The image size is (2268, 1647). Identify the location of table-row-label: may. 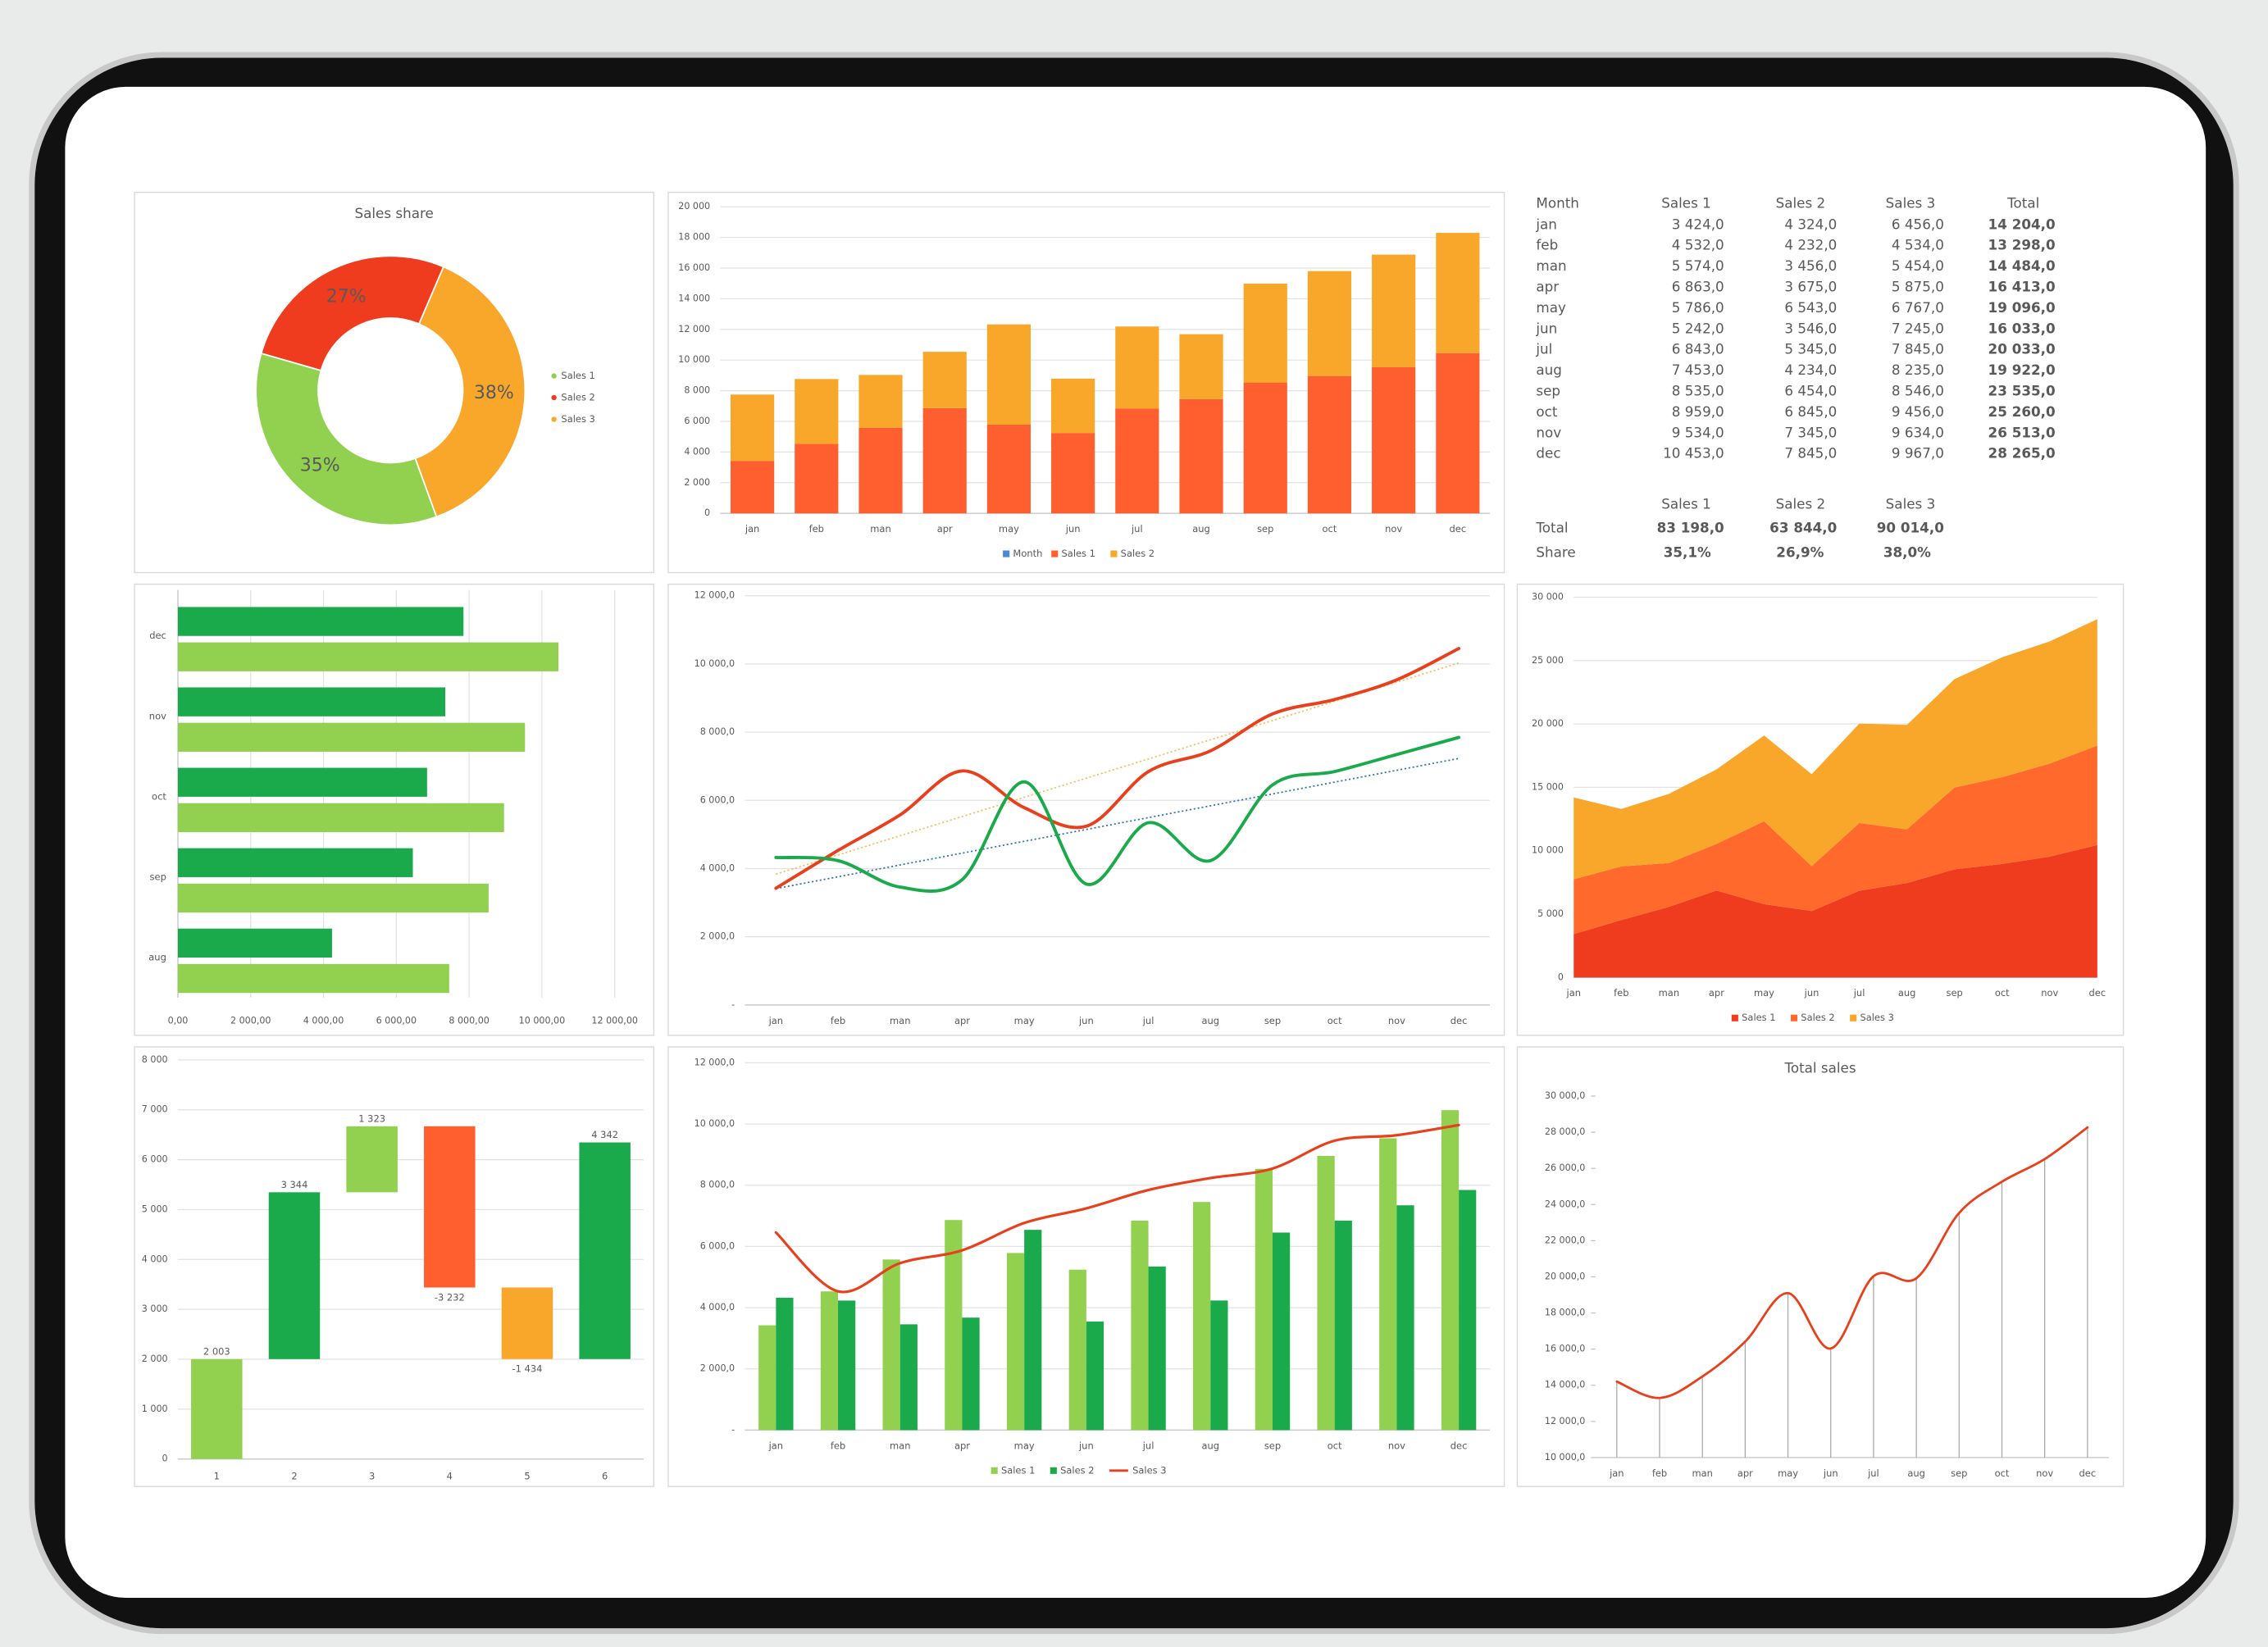
(1551, 307).